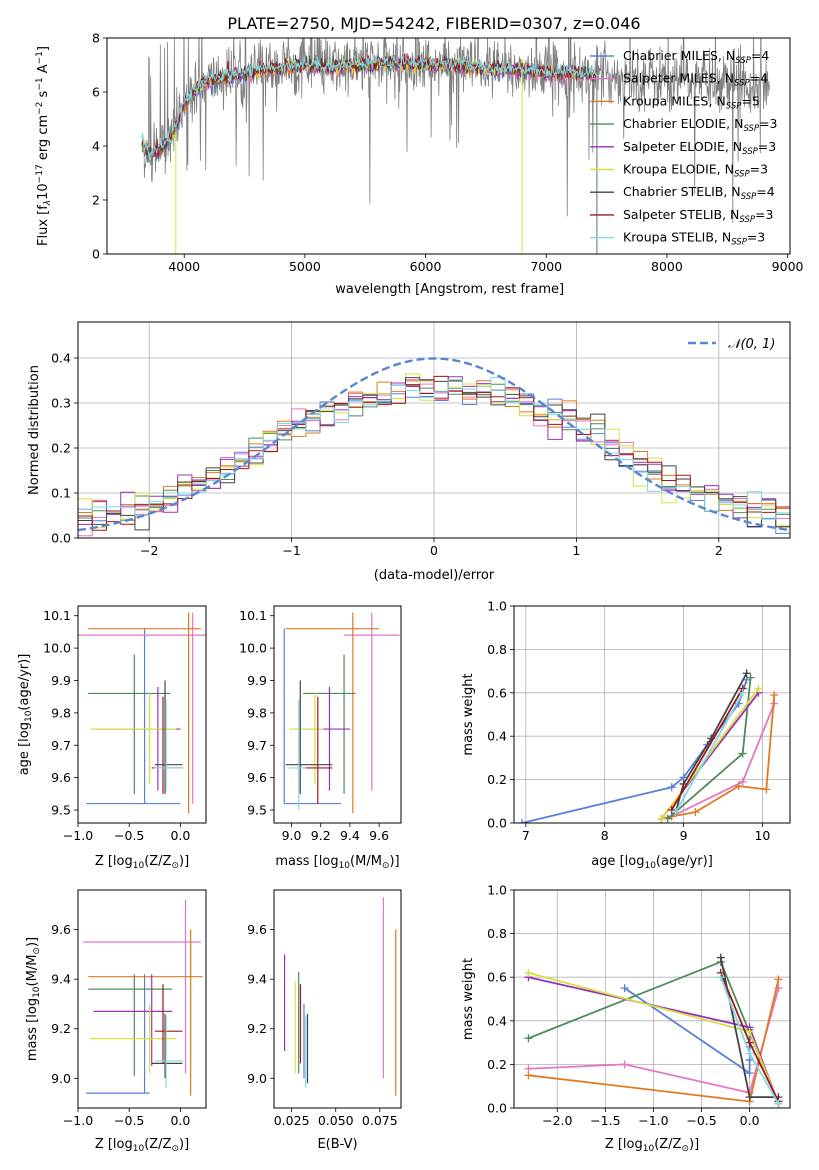 This screenshot has height=1170, width=819. I want to click on x-tick-label: −1, so click(291, 550).